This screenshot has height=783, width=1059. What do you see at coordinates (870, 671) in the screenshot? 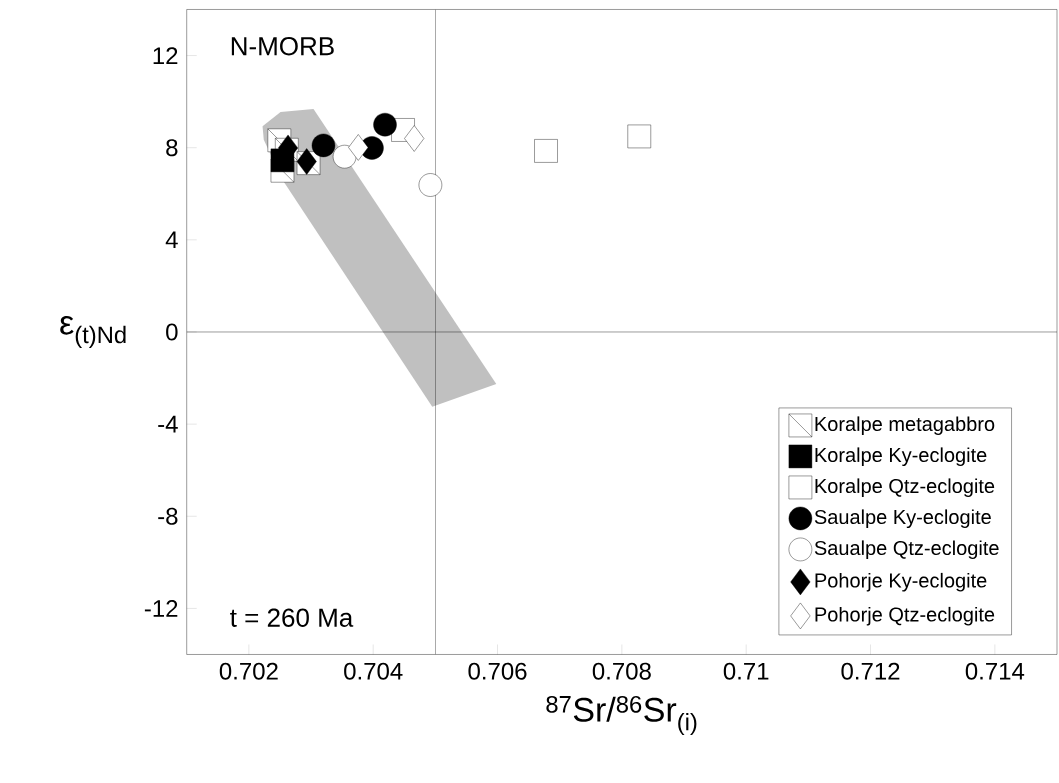
I see `x-tick-label: 0.712` at bounding box center [870, 671].